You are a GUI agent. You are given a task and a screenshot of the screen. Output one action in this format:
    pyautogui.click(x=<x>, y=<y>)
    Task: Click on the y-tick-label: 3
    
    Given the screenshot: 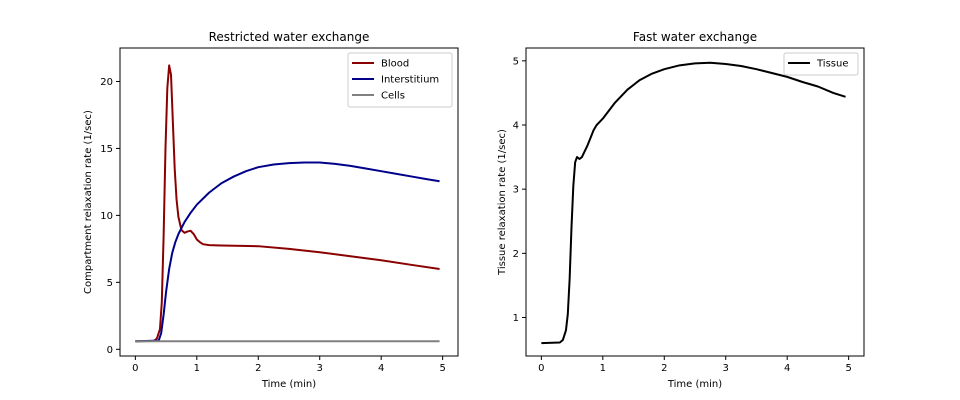 What is the action you would take?
    pyautogui.click(x=516, y=190)
    